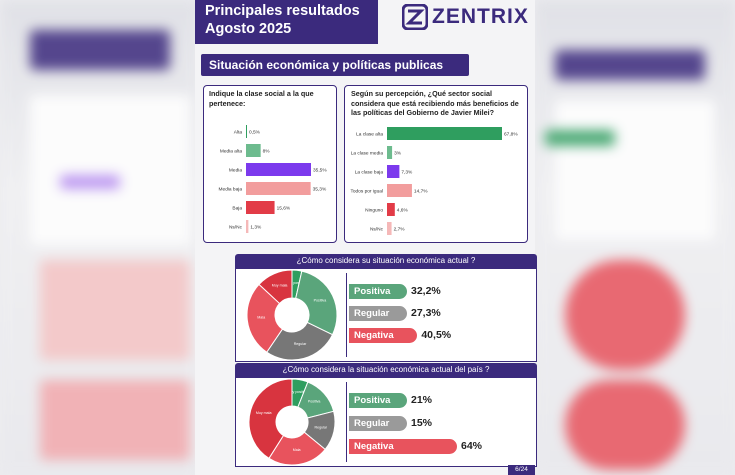 This screenshot has height=475, width=735. Describe the element at coordinates (521, 470) in the screenshot. I see `page-number: 6/24` at that location.